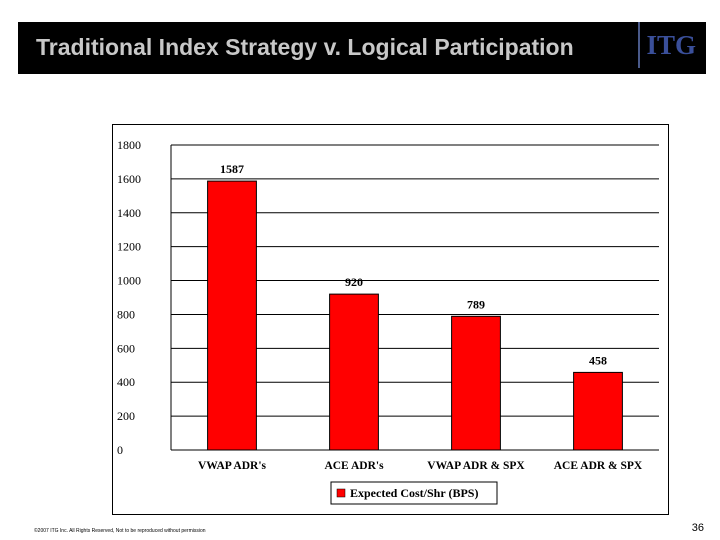 This screenshot has width=720, height=540. I want to click on y-tick-label: 0, so click(120, 450).